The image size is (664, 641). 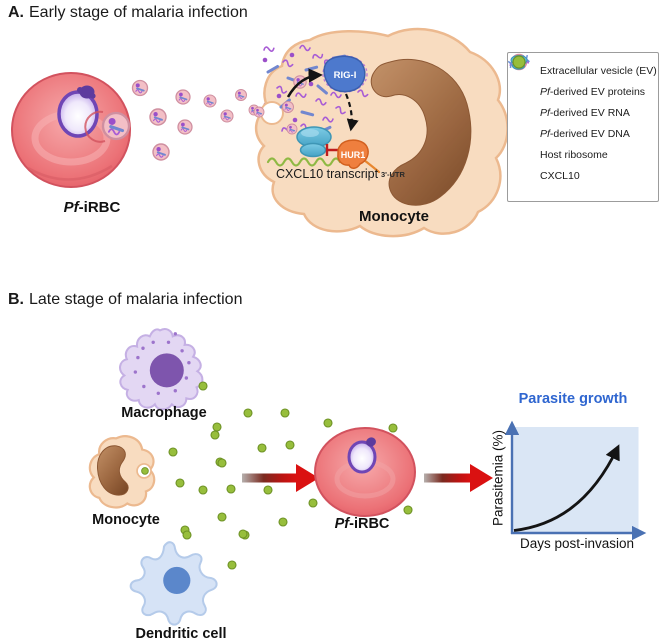 I want to click on legend-item-ev-dna: Pf-derived EV DNA, so click(x=581, y=99).